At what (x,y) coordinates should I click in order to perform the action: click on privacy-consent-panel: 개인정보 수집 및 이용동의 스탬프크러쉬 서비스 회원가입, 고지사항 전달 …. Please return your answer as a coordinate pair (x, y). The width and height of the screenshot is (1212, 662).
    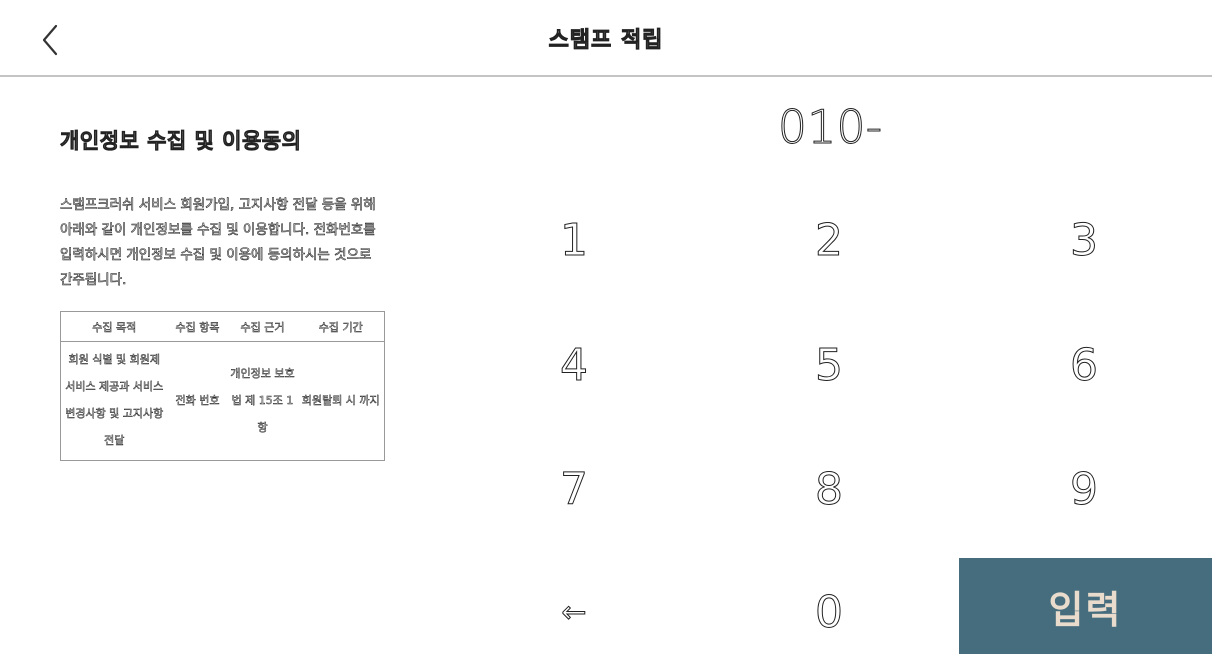
    Looking at the image, I should click on (225, 293).